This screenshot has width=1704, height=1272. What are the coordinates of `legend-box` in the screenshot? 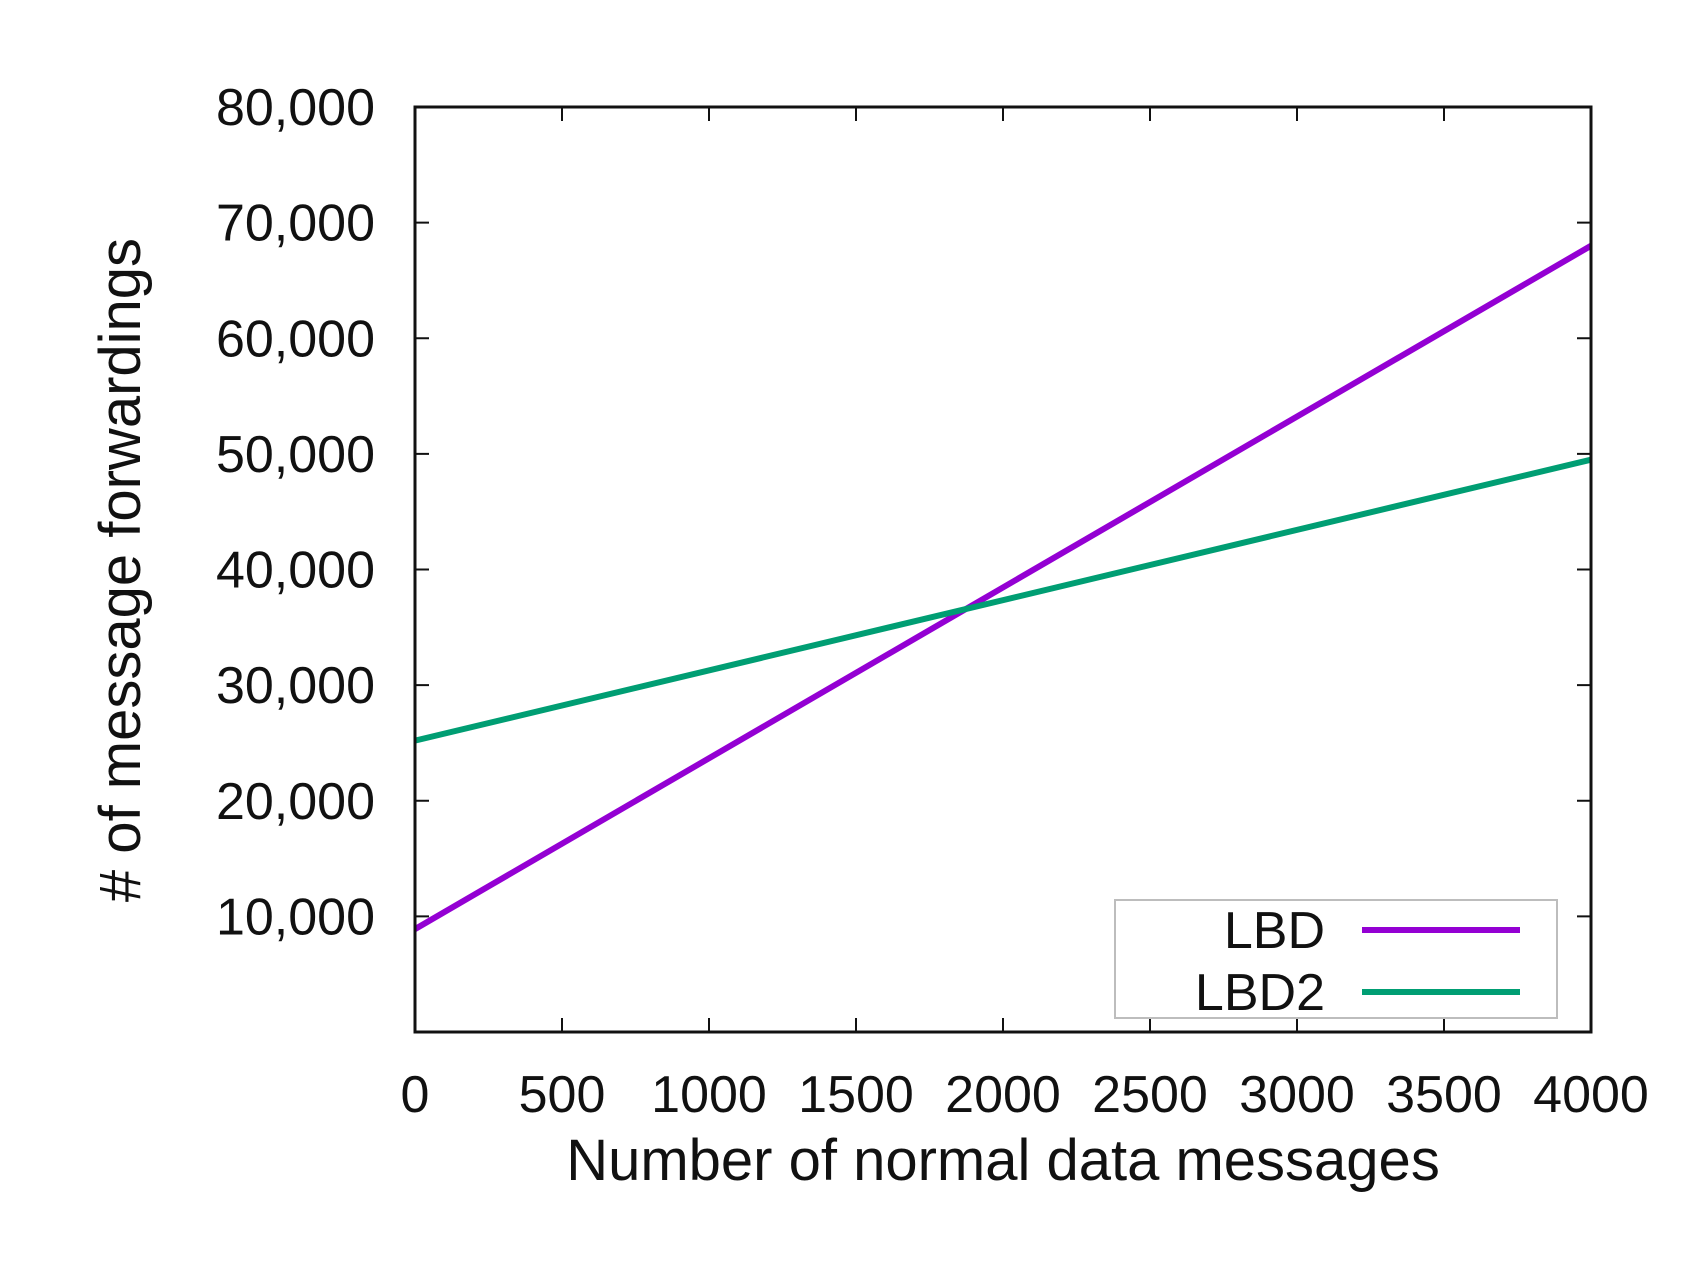 It's located at (1336, 959).